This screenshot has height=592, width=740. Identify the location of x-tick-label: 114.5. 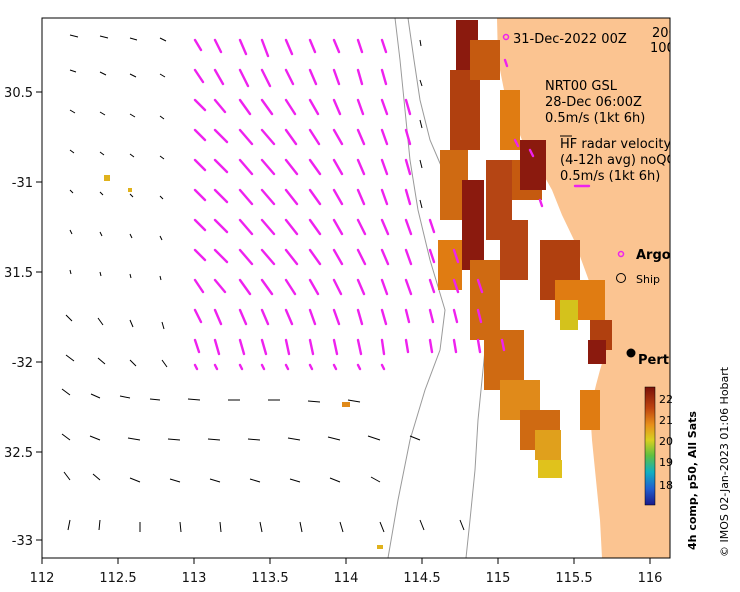
(421, 578).